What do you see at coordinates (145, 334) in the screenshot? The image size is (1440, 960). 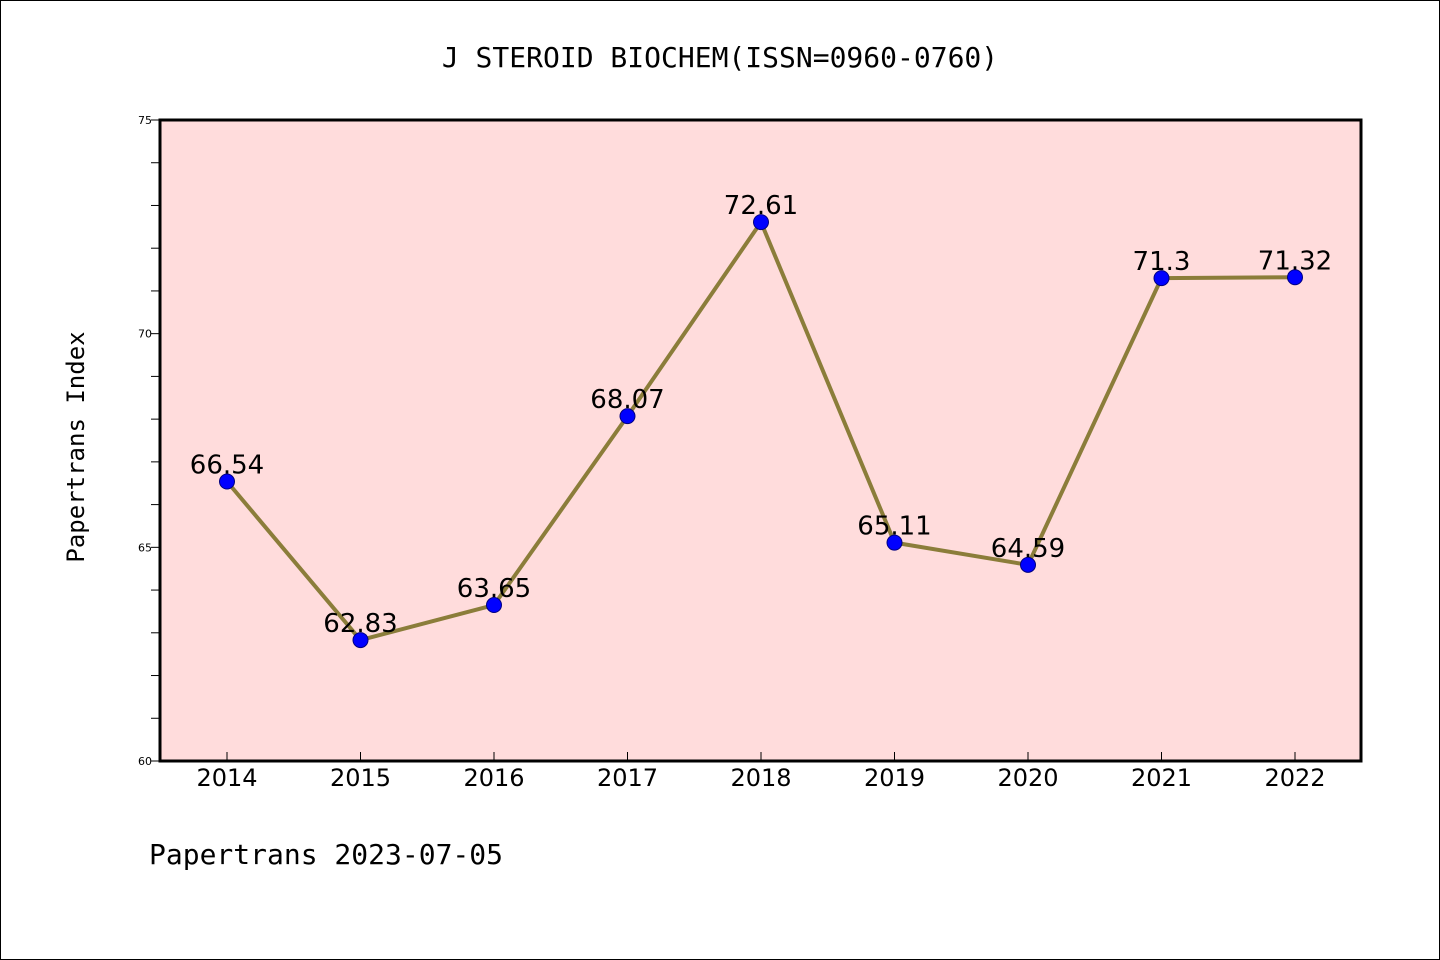 I see `y-tick-label: 70` at bounding box center [145, 334].